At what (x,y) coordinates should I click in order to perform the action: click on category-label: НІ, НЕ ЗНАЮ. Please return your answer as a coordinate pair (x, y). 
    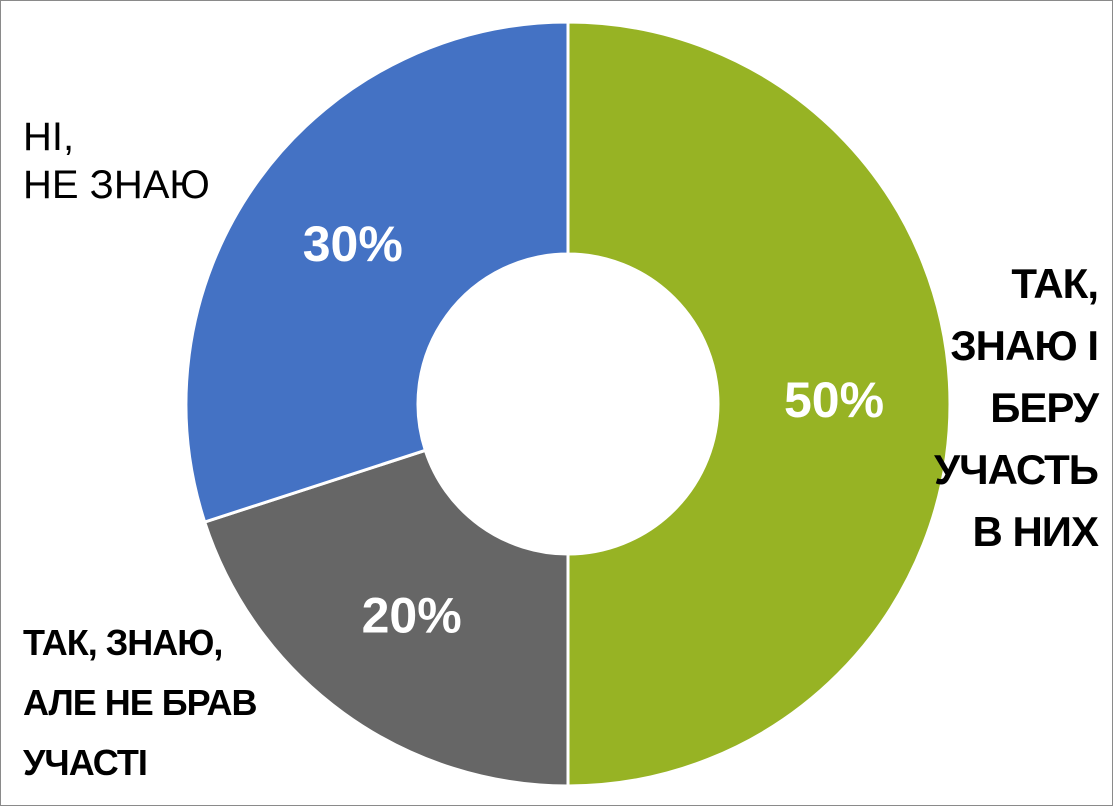
    Looking at the image, I should click on (116, 161).